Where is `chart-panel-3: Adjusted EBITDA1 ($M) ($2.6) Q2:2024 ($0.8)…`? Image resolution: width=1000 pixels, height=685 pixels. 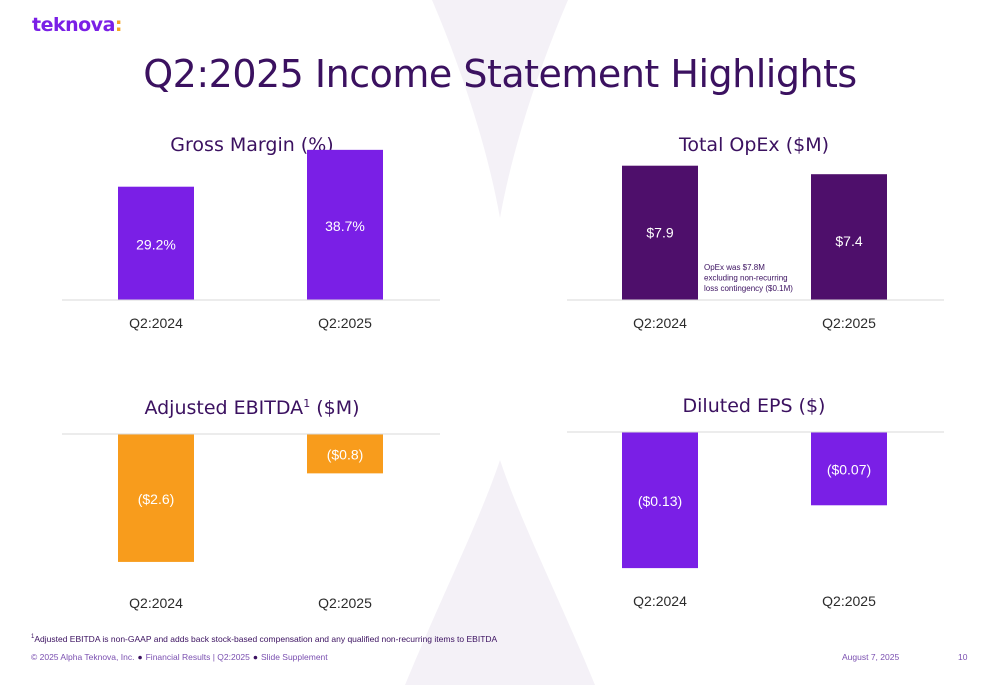
chart-panel-3: Adjusted EBITDA1 ($M) ($2.6) Q2:2024 ($0.8)… is located at coordinates (251, 504).